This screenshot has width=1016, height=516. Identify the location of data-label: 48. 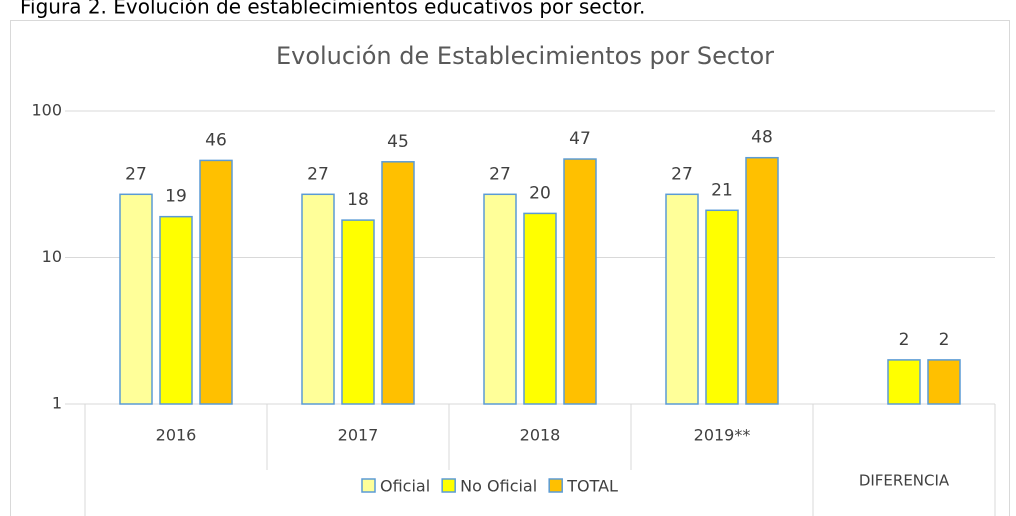
(762, 138).